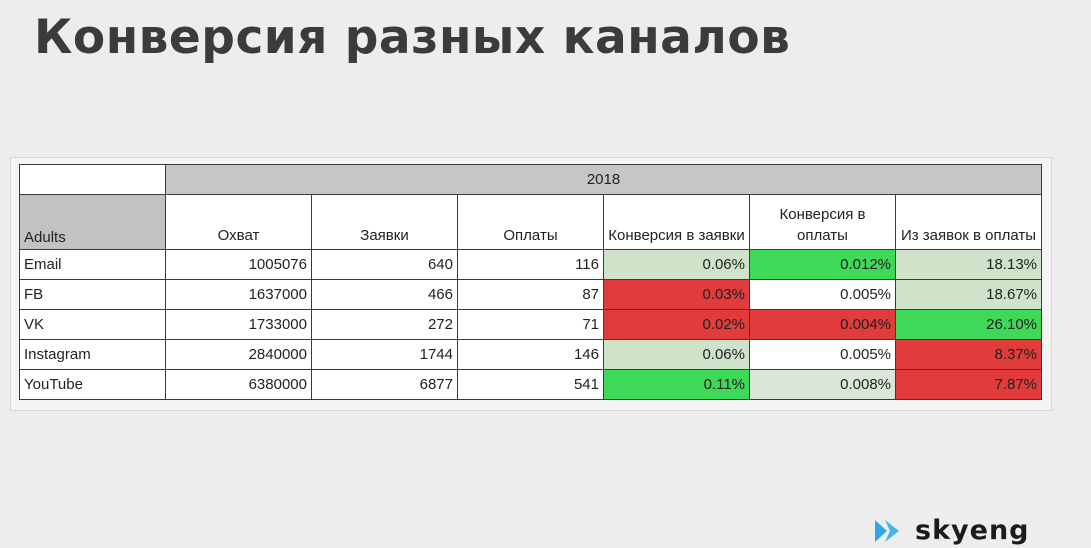 This screenshot has height=548, width=1091. Describe the element at coordinates (968, 222) in the screenshot. I see `column-header-leads-to-payments: Из заявок в оплаты` at that location.